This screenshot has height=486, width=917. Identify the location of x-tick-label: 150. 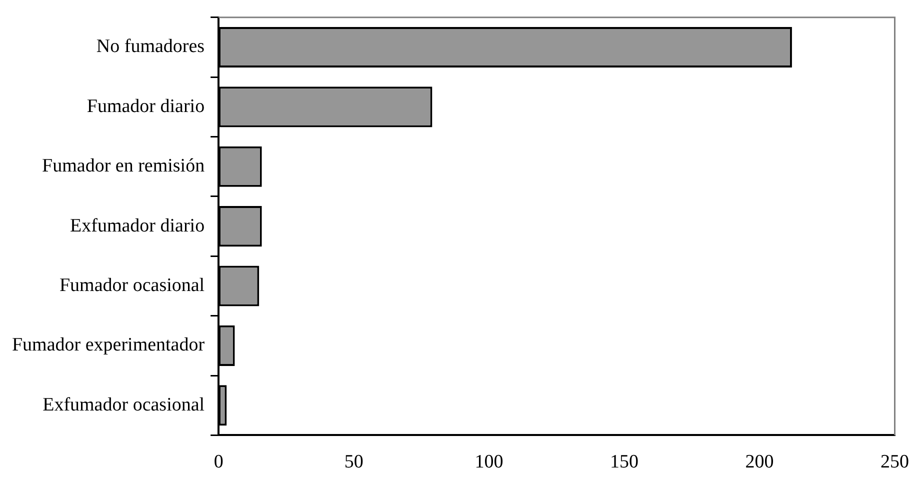
(624, 462).